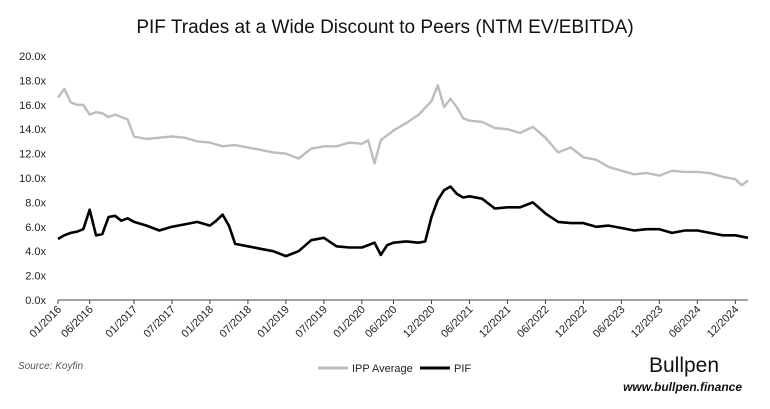  What do you see at coordinates (35, 301) in the screenshot?
I see `y-tick-label: 0.0x` at bounding box center [35, 301].